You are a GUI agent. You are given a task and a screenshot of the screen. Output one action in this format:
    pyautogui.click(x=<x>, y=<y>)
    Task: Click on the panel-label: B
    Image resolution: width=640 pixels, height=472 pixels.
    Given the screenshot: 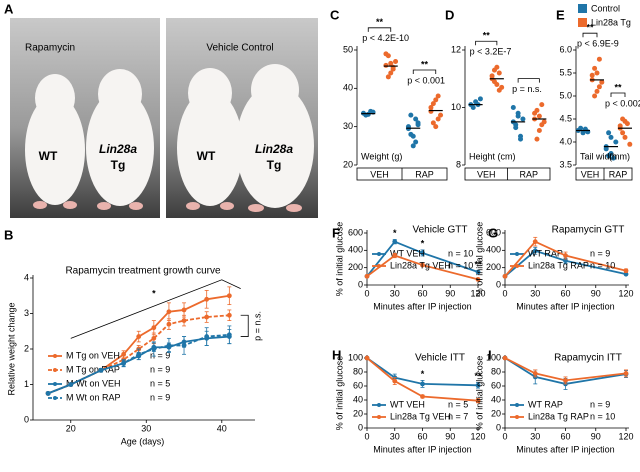 What is the action you would take?
    pyautogui.click(x=8, y=234)
    